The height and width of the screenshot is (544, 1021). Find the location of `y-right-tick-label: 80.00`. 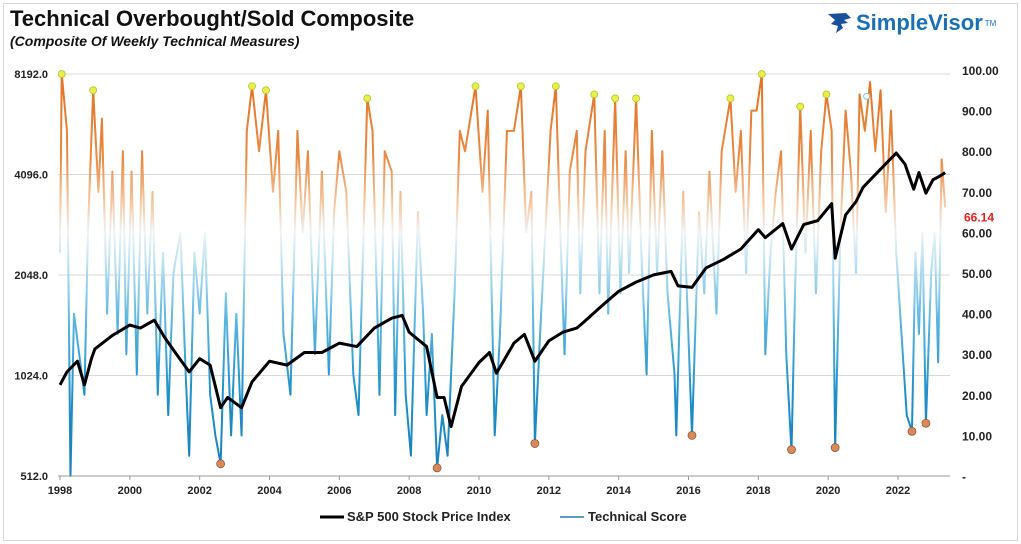

y-right-tick-label: 80.00 is located at coordinates (977, 152).